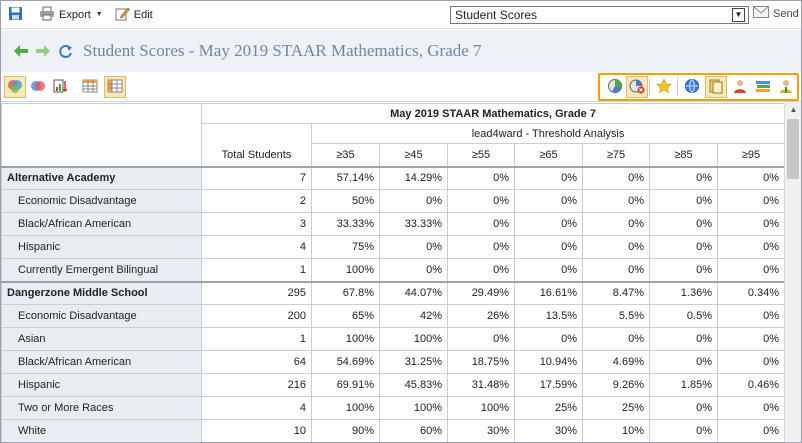 The height and width of the screenshot is (443, 802). What do you see at coordinates (345, 201) in the screenshot?
I see `percent-cell: 50%` at bounding box center [345, 201].